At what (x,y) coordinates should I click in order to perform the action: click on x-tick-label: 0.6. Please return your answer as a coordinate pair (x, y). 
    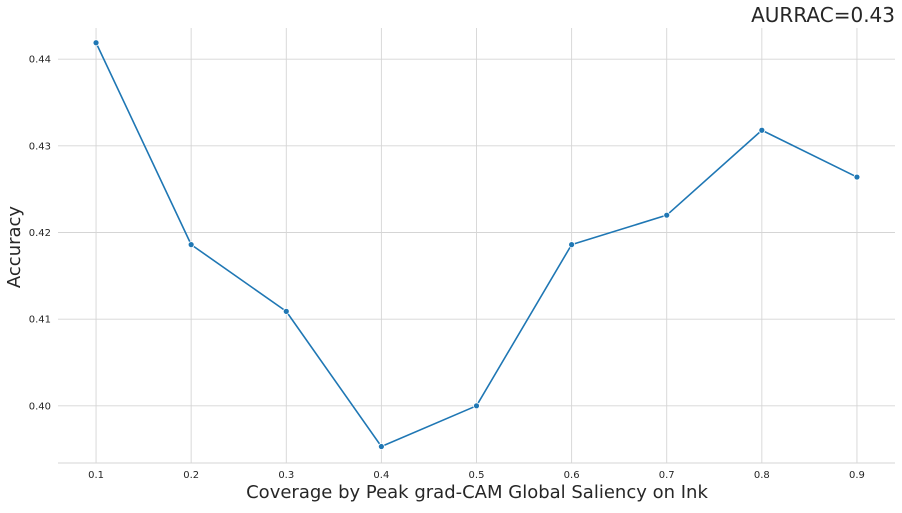
    Looking at the image, I should click on (572, 475).